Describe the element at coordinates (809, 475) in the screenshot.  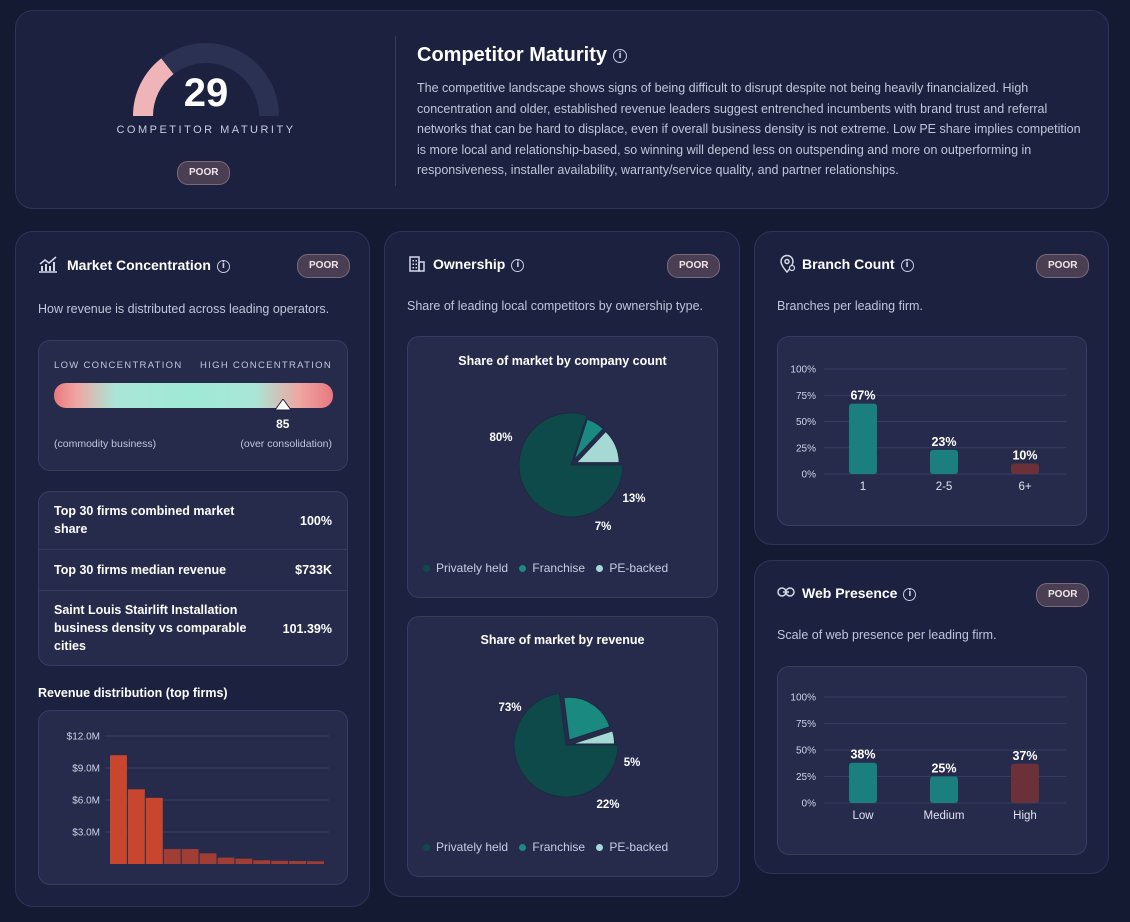
I see `bar-tick-label: 0%` at that location.